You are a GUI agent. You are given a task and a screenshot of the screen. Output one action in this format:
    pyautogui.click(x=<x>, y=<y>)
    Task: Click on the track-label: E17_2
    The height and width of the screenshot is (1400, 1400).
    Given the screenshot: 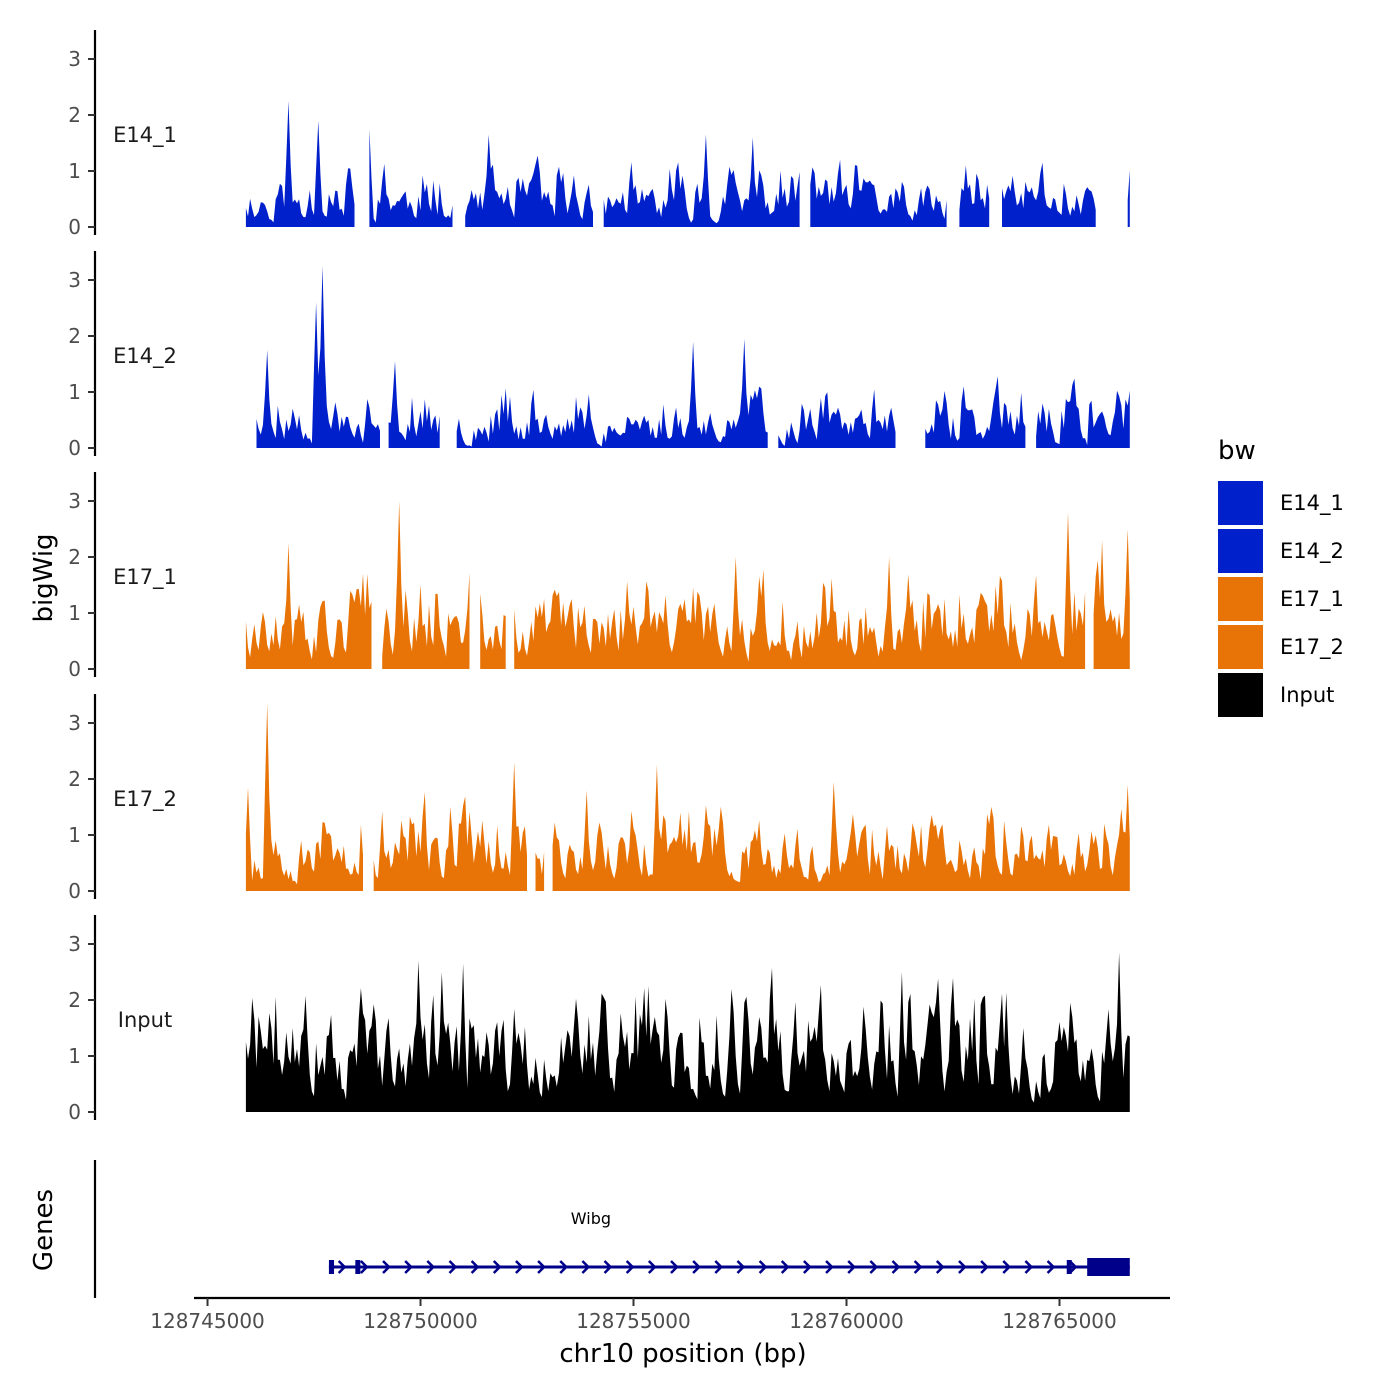 What is the action you would take?
    pyautogui.click(x=145, y=799)
    